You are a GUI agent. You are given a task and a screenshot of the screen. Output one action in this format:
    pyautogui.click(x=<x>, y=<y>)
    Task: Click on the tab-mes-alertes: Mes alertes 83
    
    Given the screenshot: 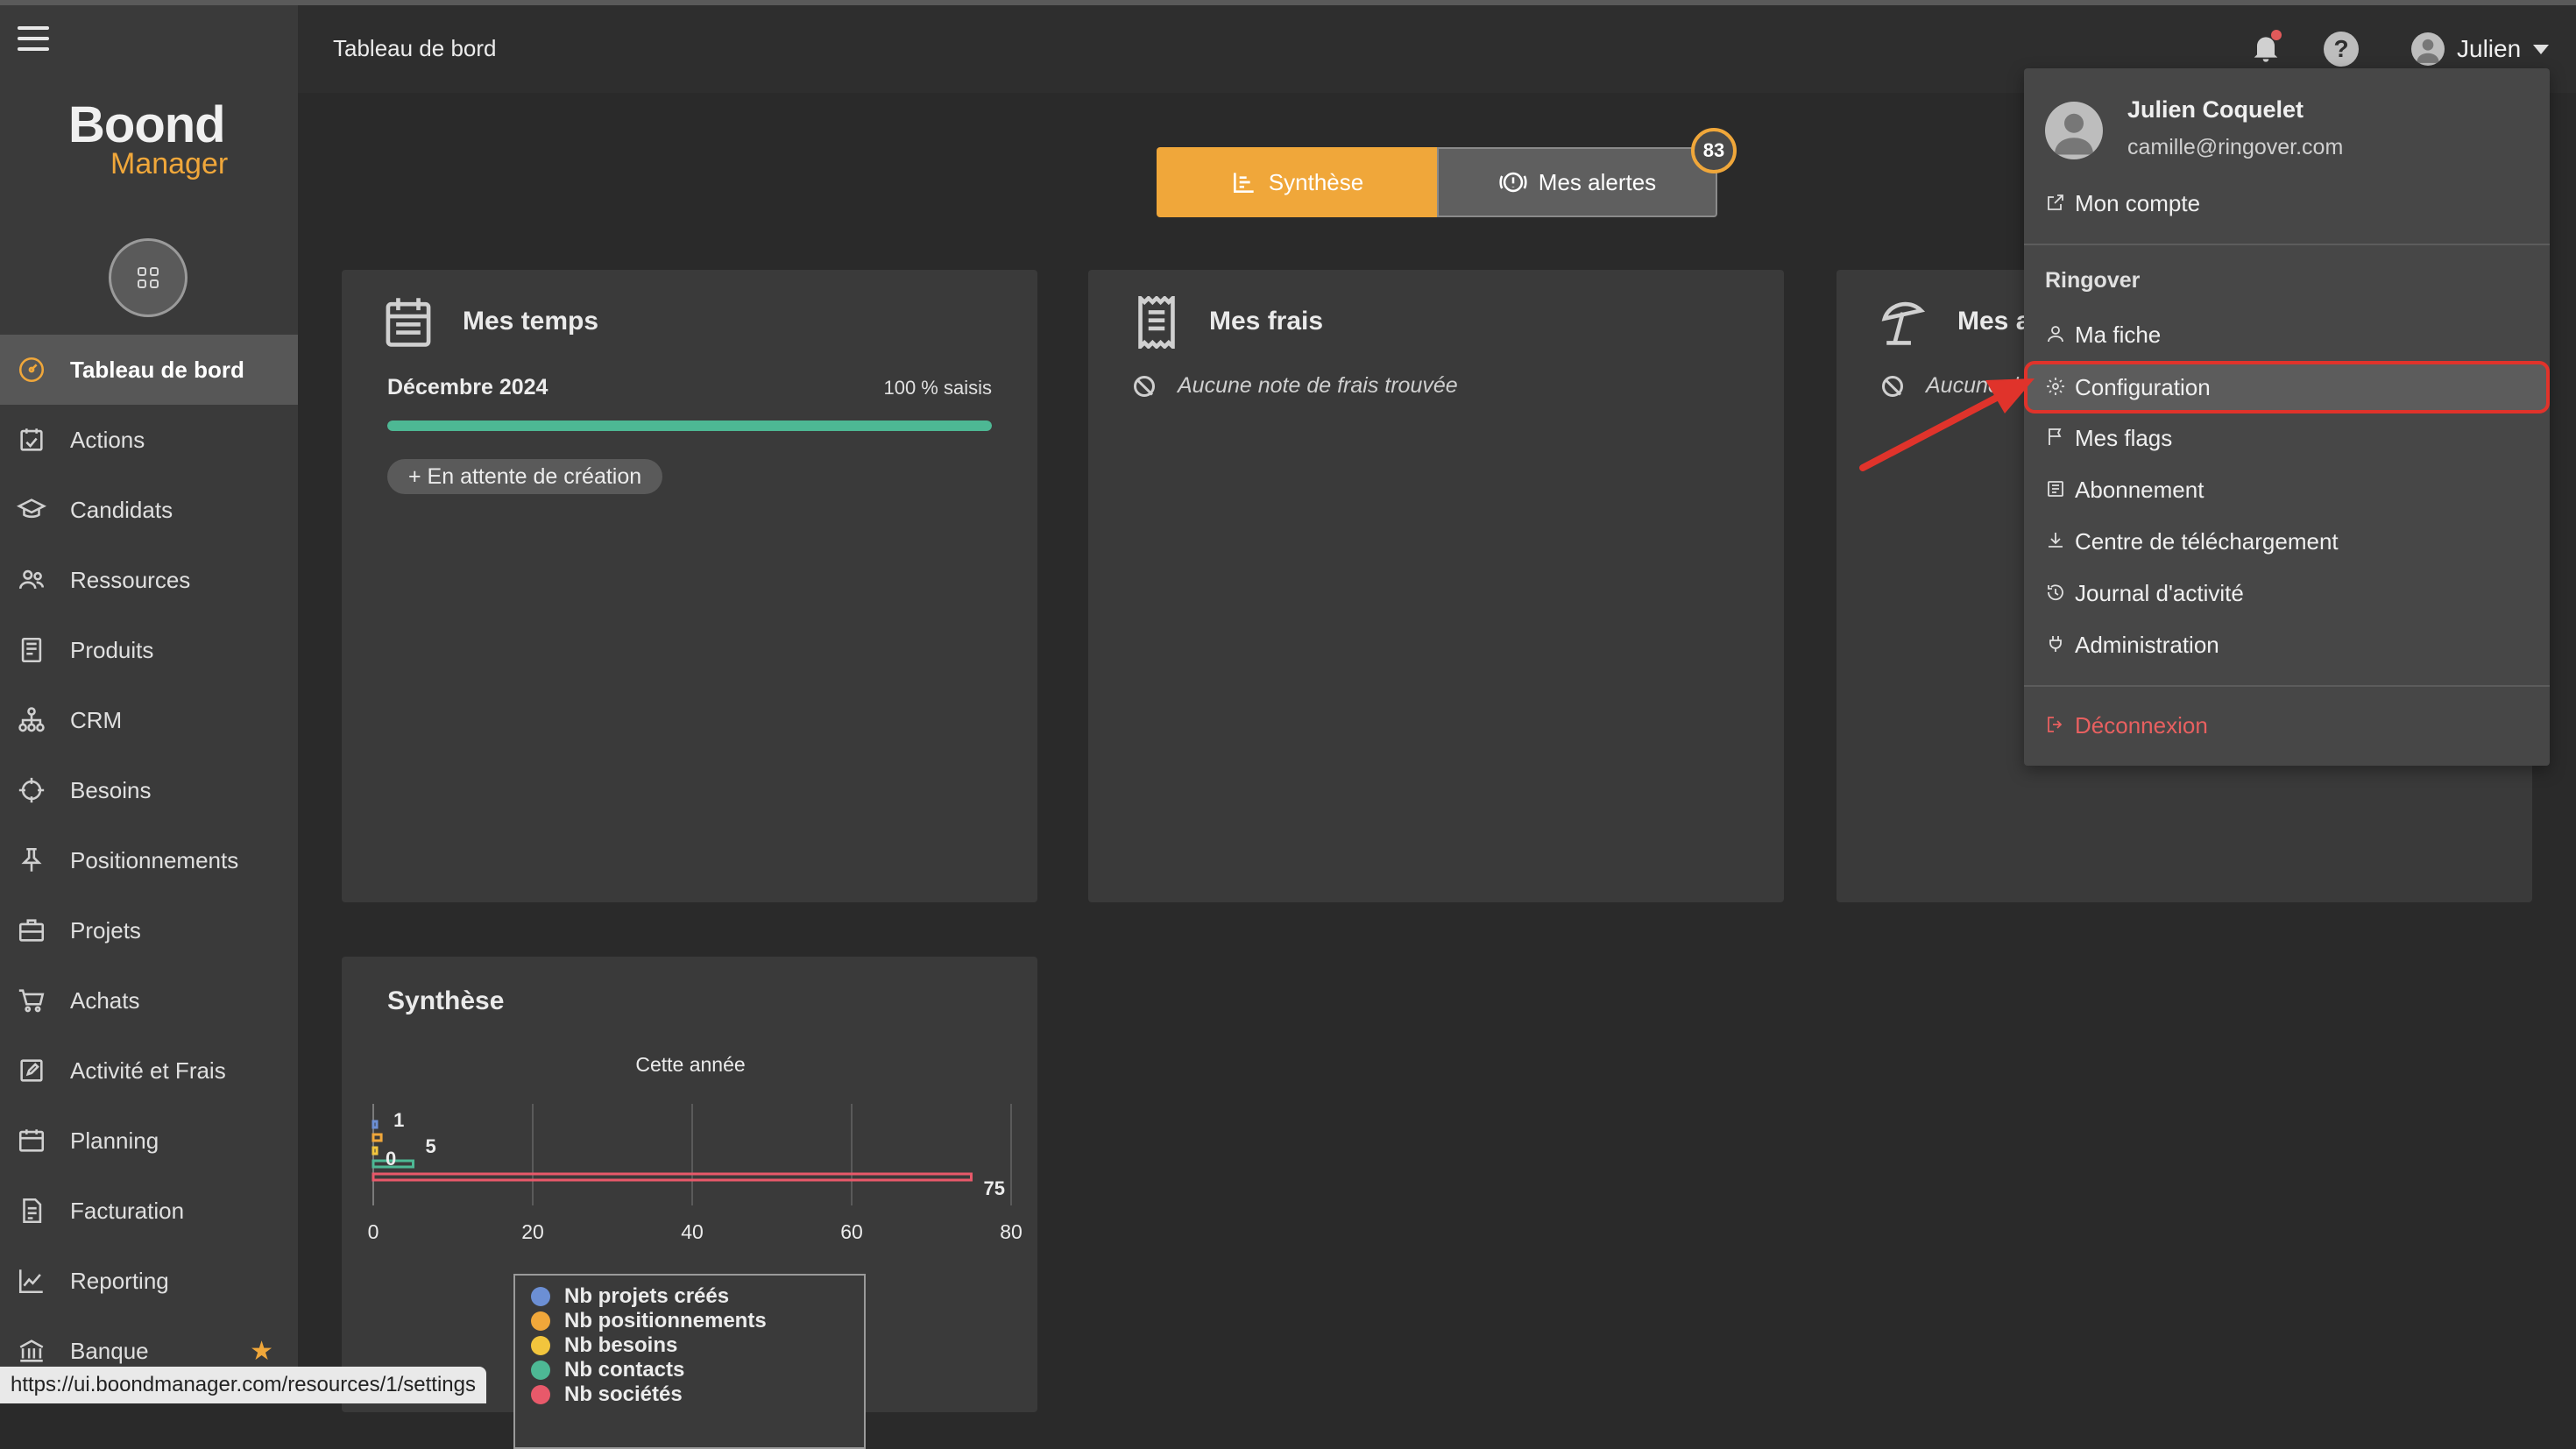 What is the action you would take?
    pyautogui.click(x=1587, y=173)
    